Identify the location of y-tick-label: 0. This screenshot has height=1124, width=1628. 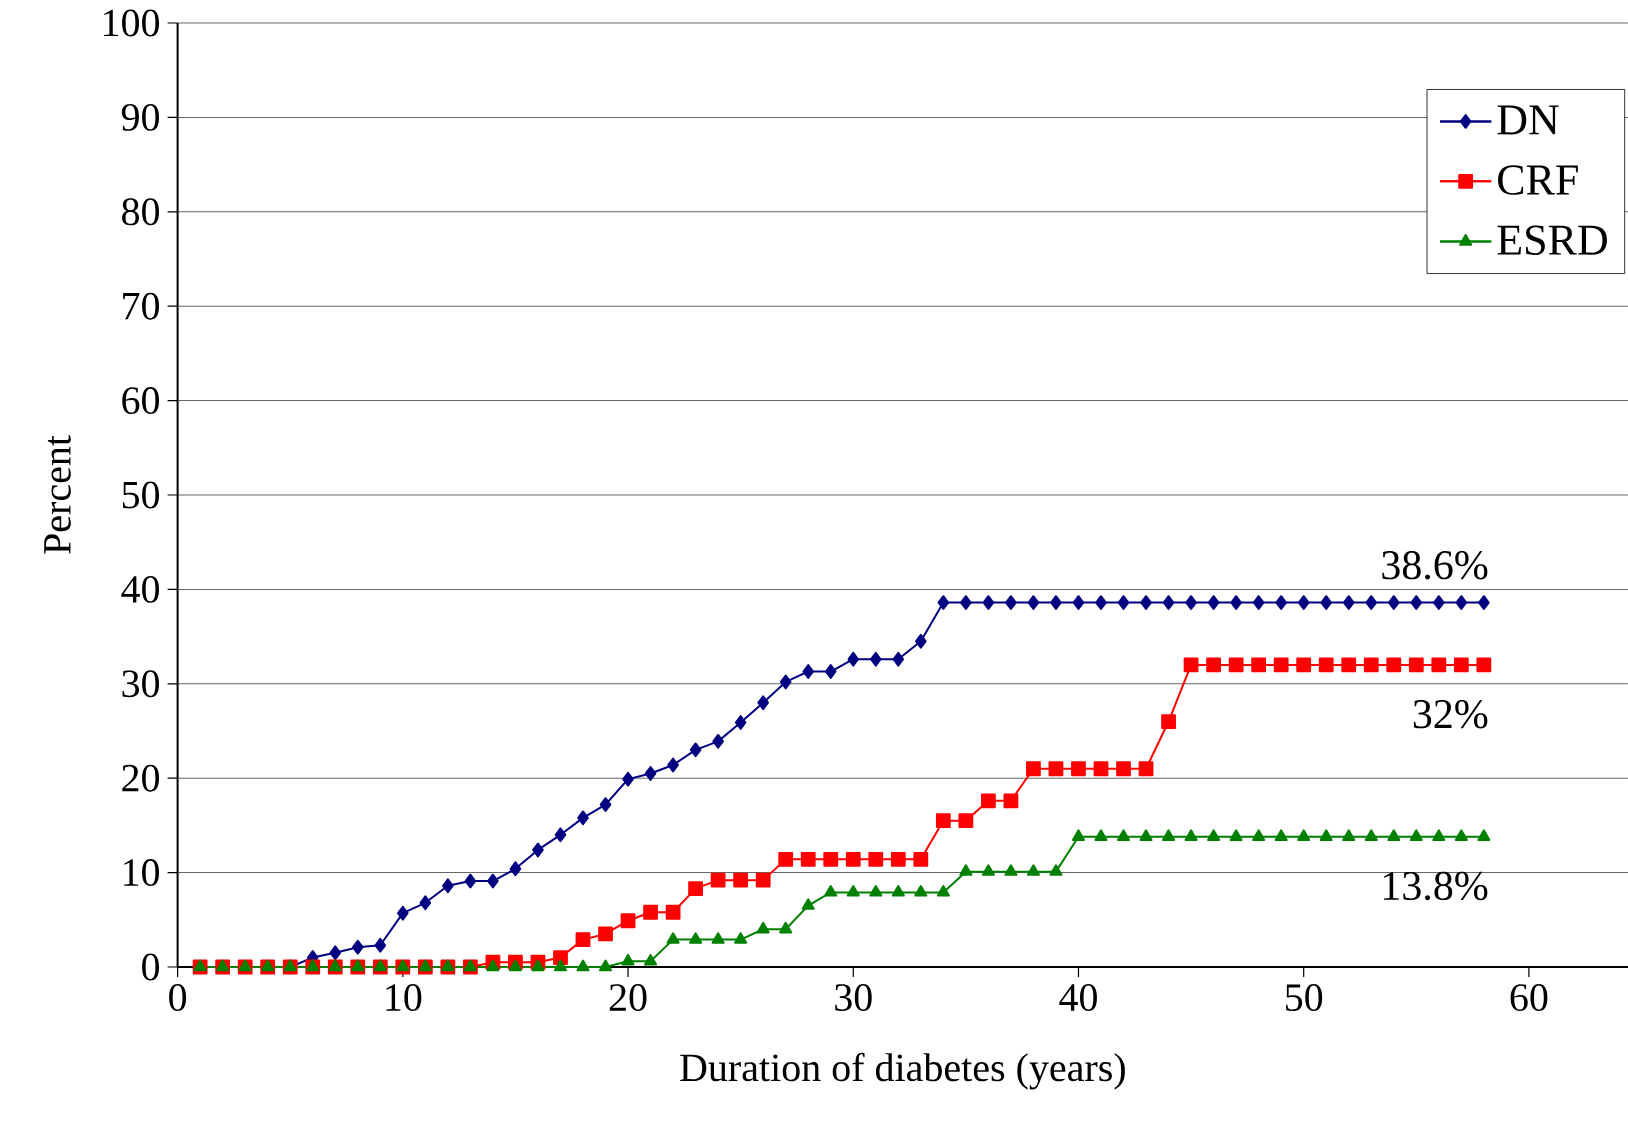
(151, 967).